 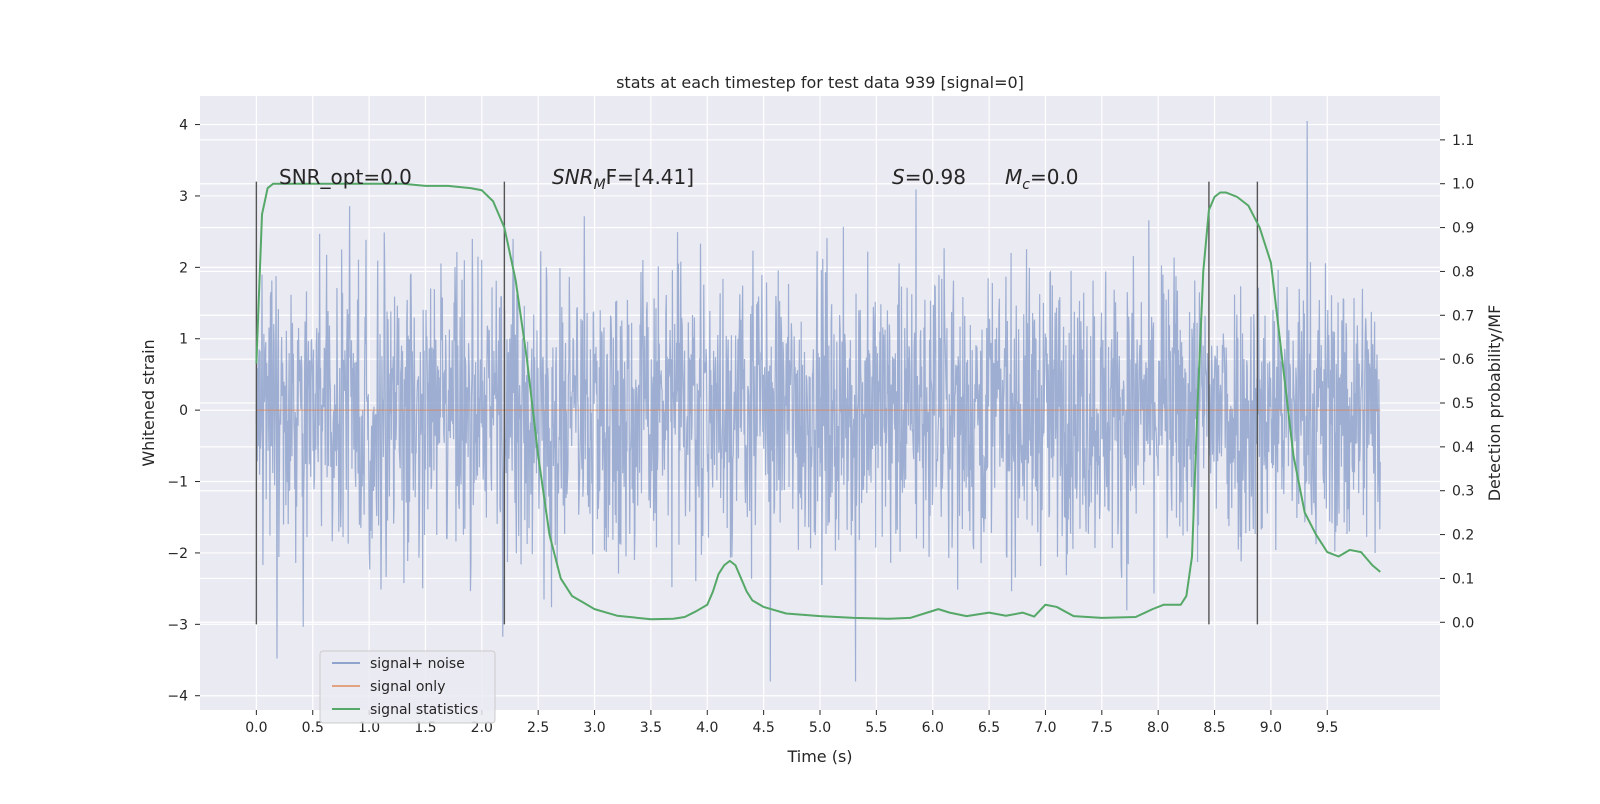 I want to click on y-tick-label-0: −4, so click(x=177, y=697).